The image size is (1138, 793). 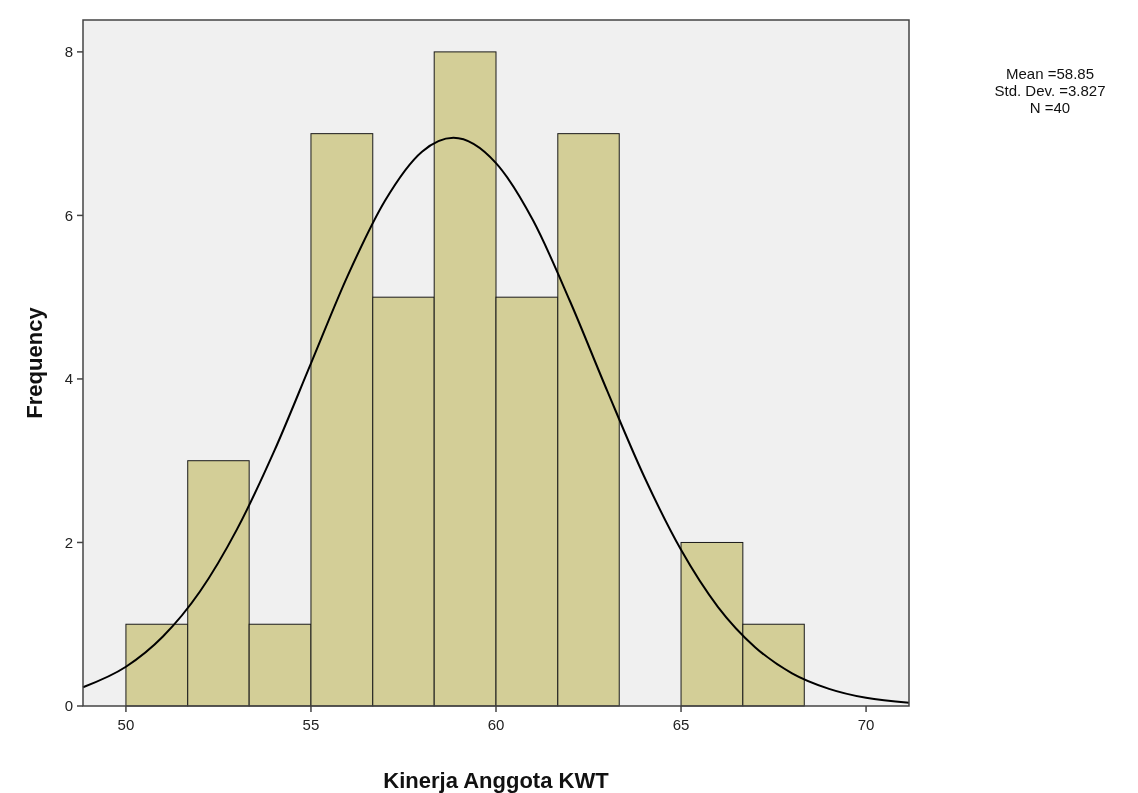 What do you see at coordinates (1050, 73) in the screenshot?
I see `text: Mean =58.85` at bounding box center [1050, 73].